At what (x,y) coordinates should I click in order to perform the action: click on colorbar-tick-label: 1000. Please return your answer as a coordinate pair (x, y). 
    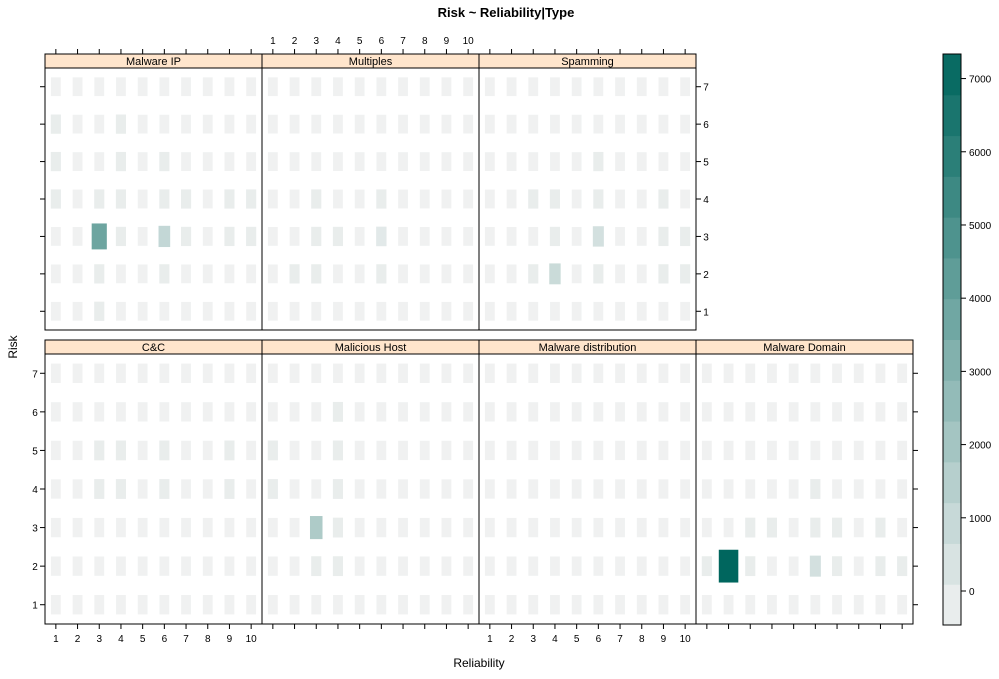
    Looking at the image, I should click on (980, 519).